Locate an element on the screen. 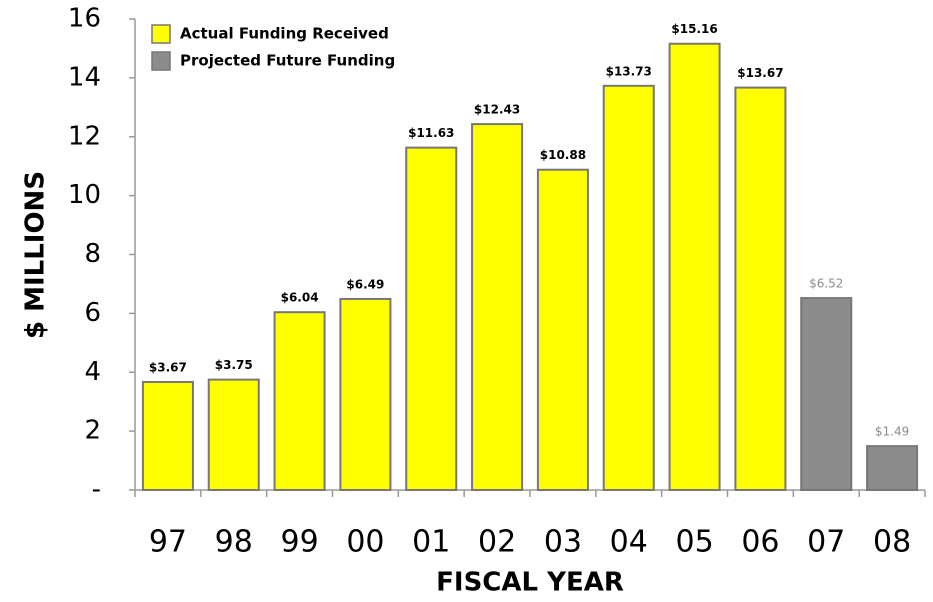 The height and width of the screenshot is (602, 933). x-tick-label: 99 is located at coordinates (299, 542).